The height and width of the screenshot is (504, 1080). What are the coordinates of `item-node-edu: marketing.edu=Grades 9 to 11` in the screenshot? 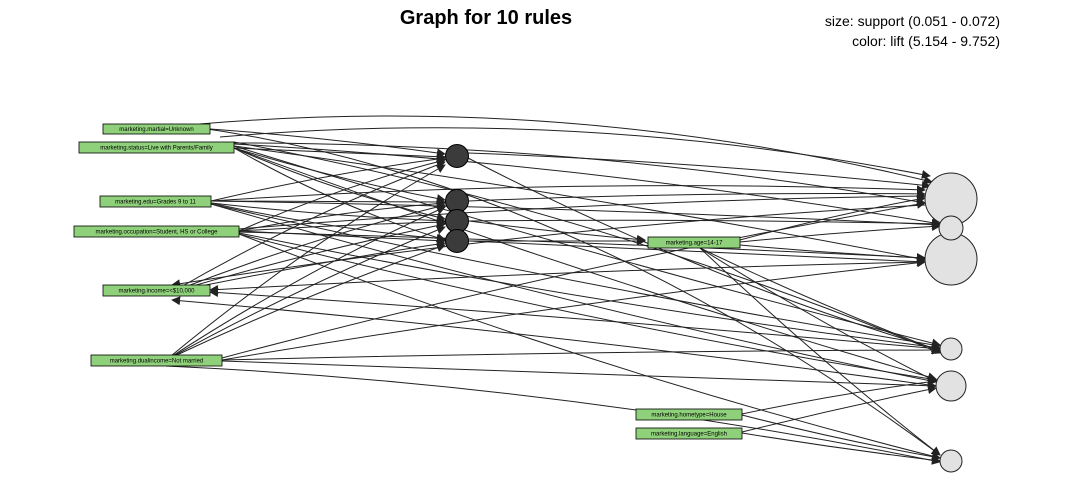 It's located at (155, 201).